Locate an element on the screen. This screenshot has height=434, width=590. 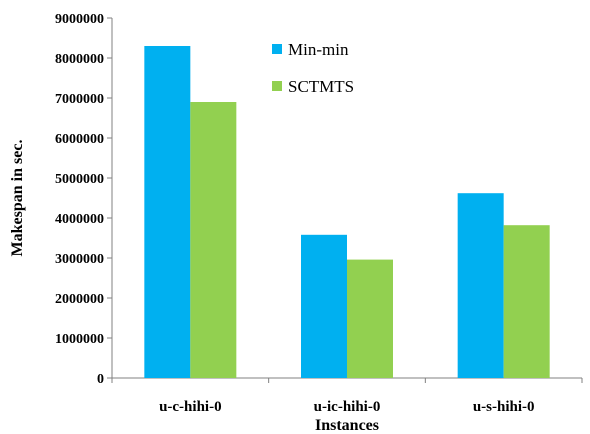
y-axis-title: Makespan in sec. is located at coordinates (17, 198).